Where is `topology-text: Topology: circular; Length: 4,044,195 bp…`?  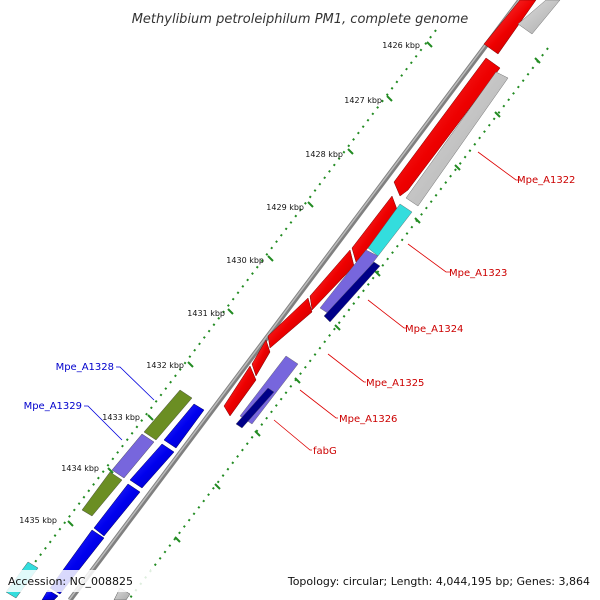
topology-text: Topology: circular; Length: 4,044,195 bp… is located at coordinates (438, 581).